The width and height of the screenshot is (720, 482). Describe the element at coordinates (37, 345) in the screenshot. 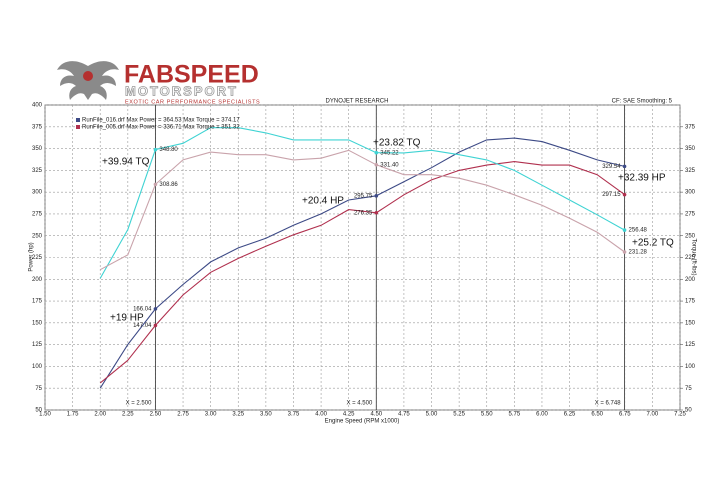

I see `y-tick-label: 125` at that location.